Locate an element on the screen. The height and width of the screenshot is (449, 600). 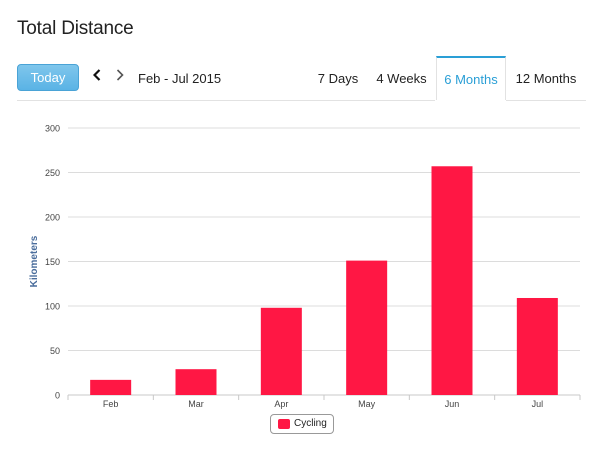
bar-jun is located at coordinates (452, 280).